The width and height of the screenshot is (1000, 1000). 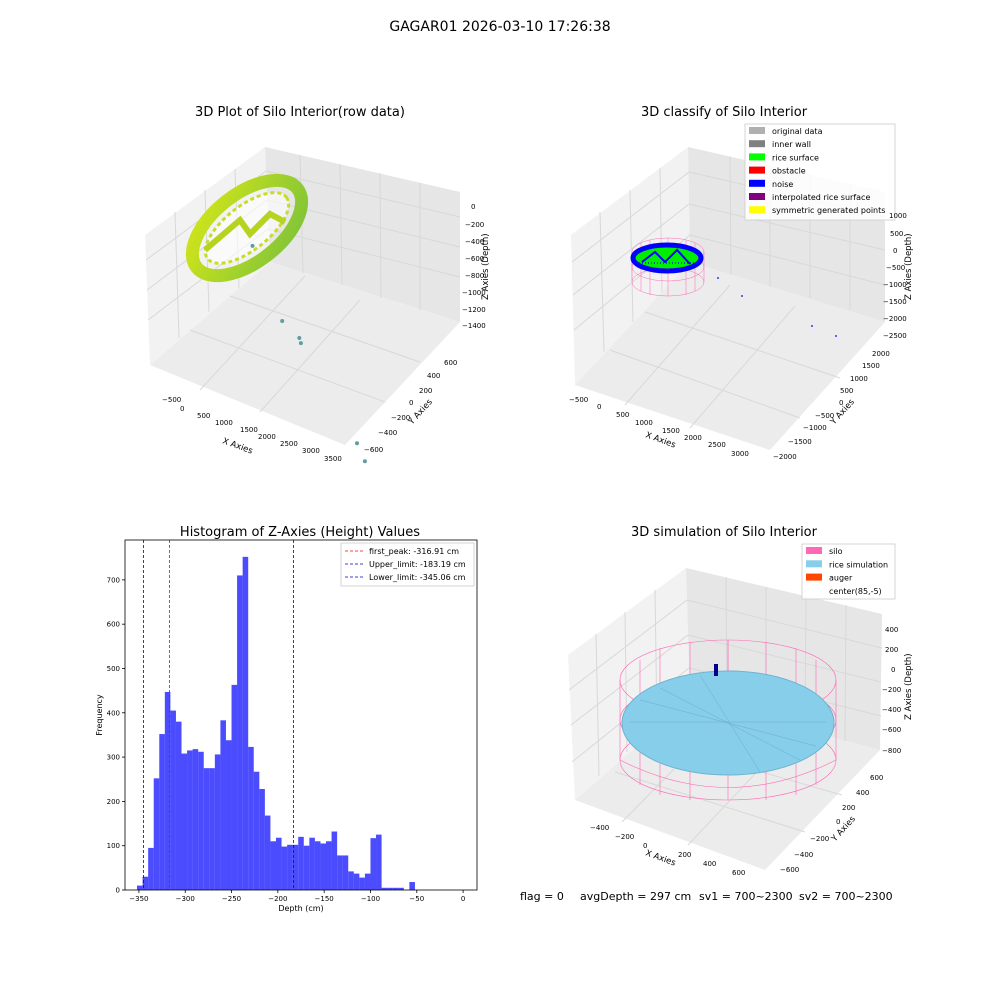 What do you see at coordinates (113, 846) in the screenshot?
I see `y-tick-label: 100` at bounding box center [113, 846].